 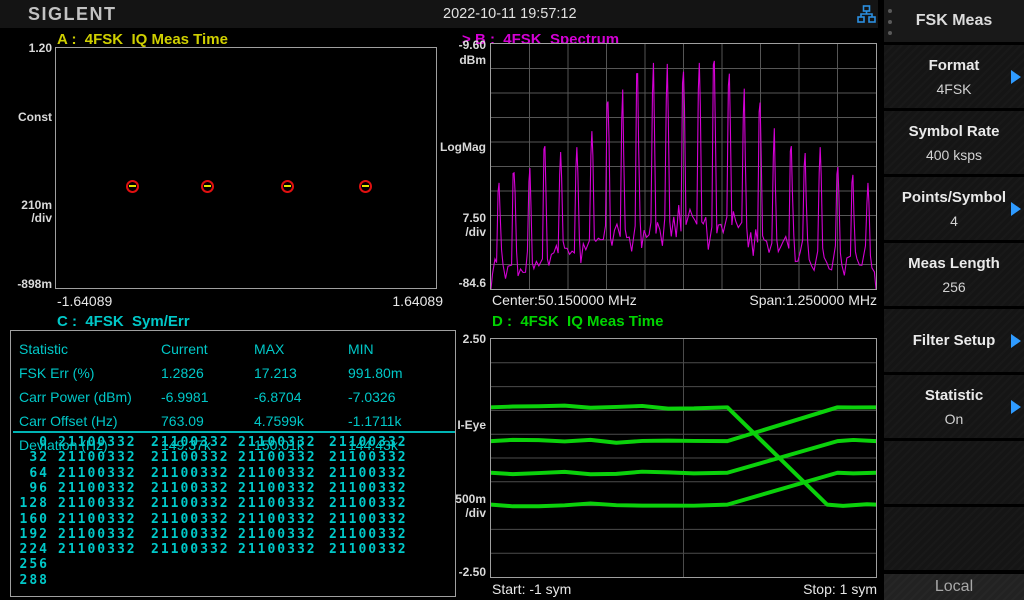 I want to click on d-scale-label: 500m, so click(x=470, y=499).